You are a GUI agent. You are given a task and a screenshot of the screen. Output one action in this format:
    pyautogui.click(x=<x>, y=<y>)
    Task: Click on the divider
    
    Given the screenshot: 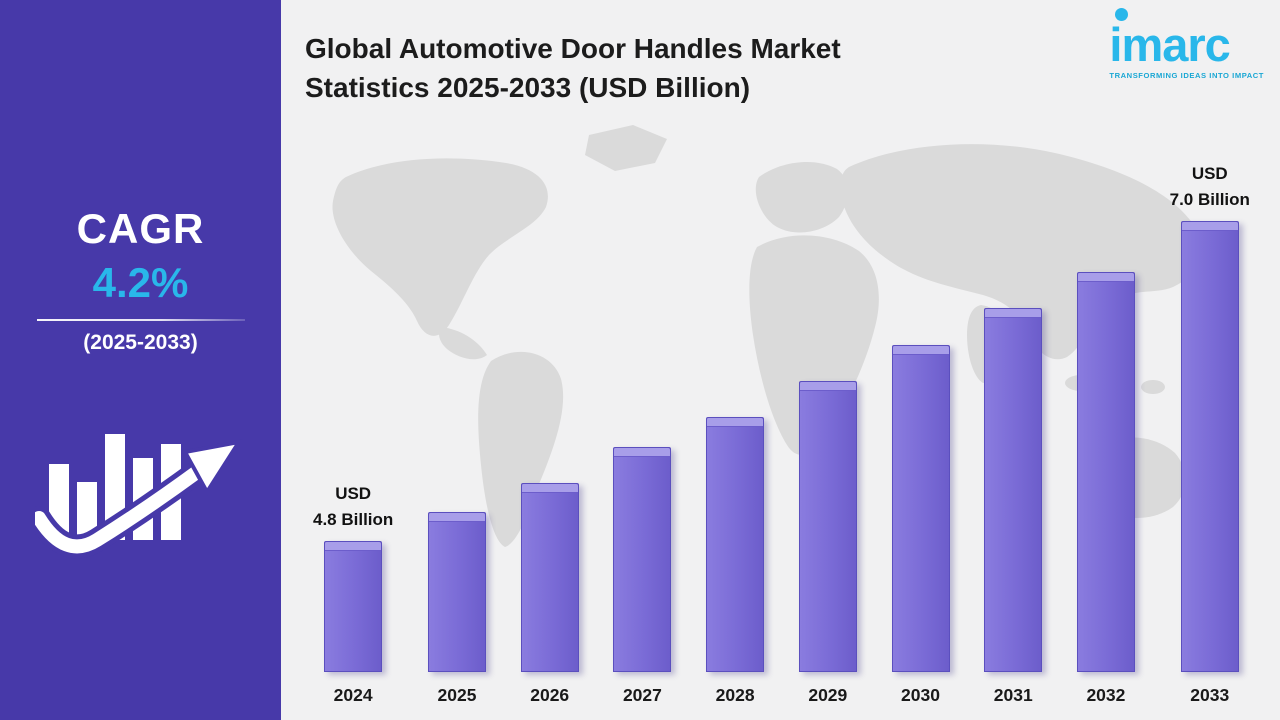 What is the action you would take?
    pyautogui.click(x=140, y=320)
    